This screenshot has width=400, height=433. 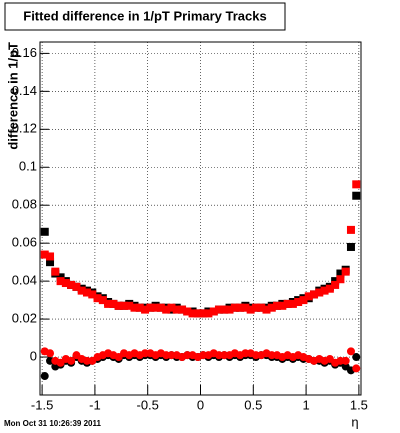 I want to click on x-tick-label: 1, so click(x=305, y=404).